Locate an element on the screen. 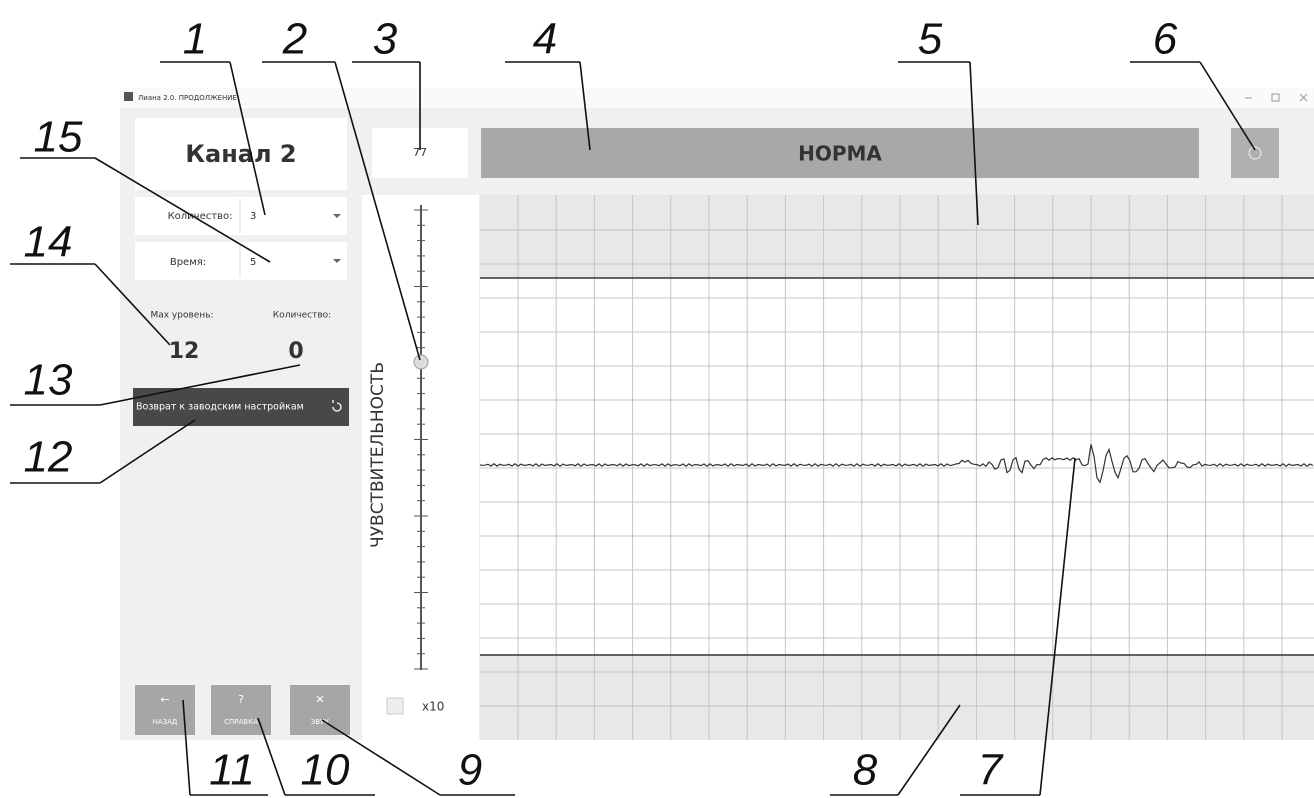 Image resolution: width=1314 pixels, height=798 pixels. button-icon: ✕ is located at coordinates (319, 699).